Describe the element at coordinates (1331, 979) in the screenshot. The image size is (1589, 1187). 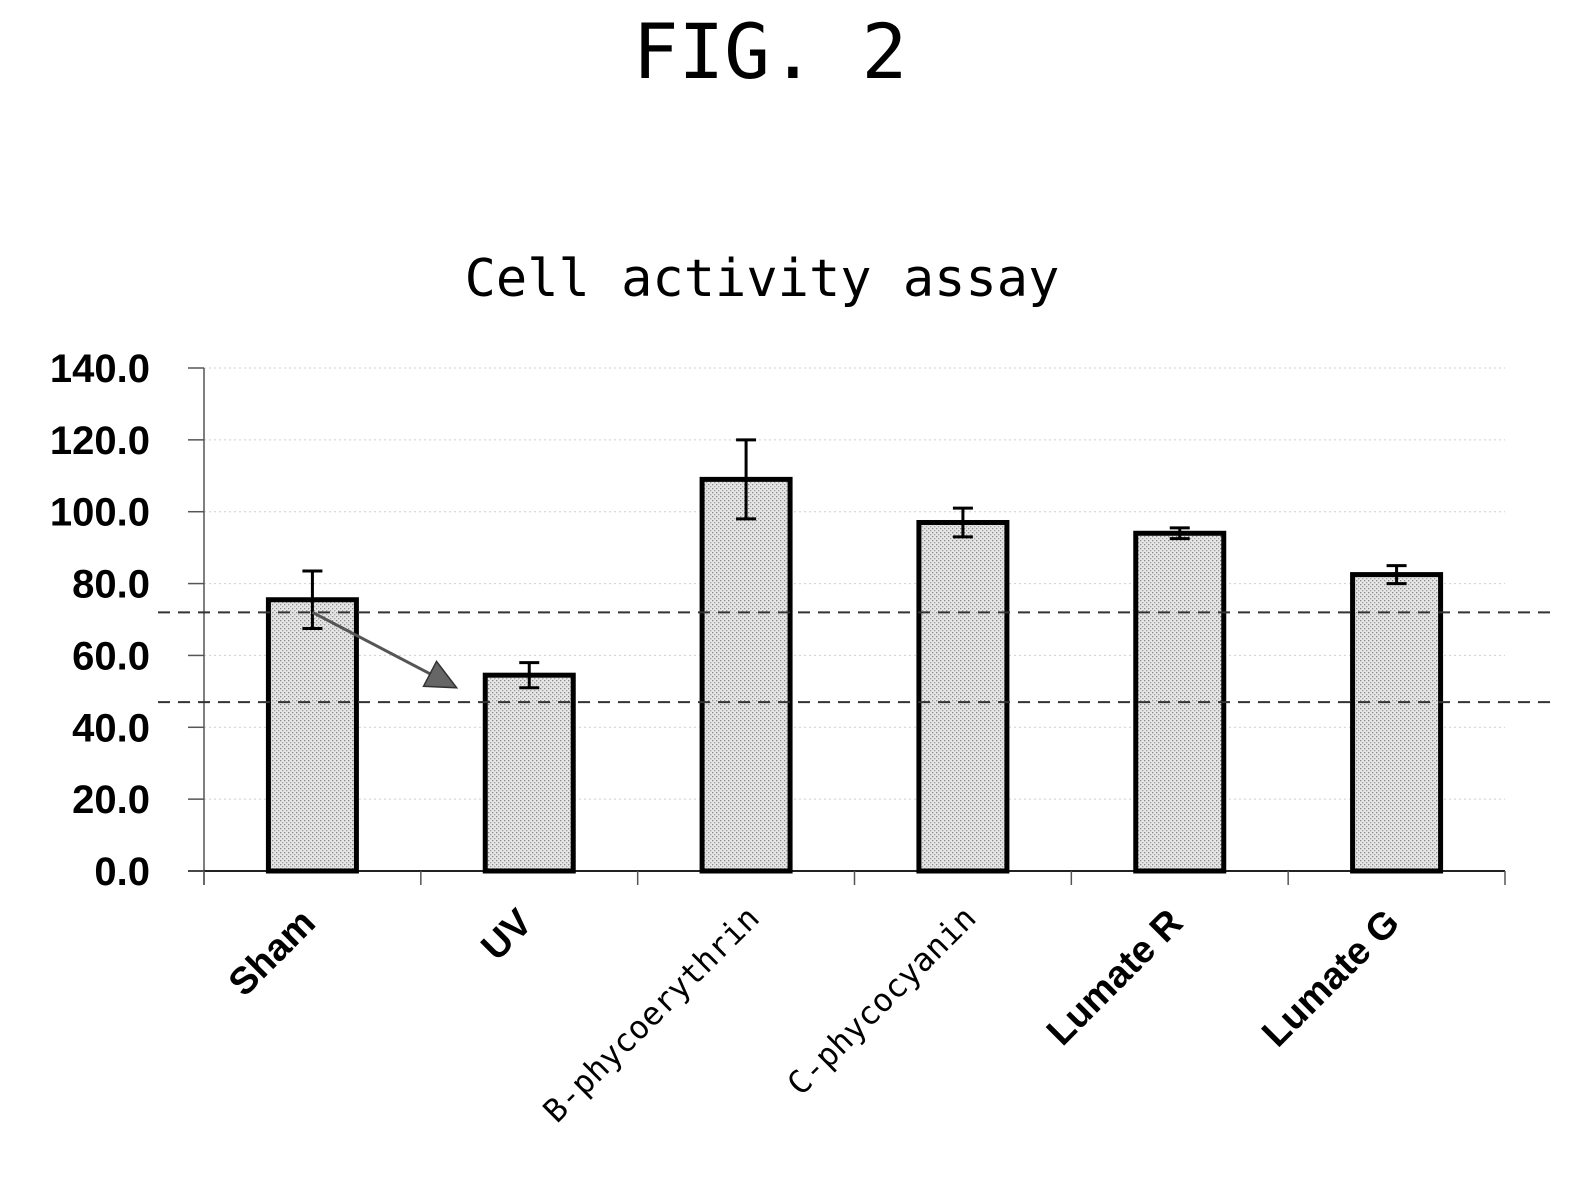
I see `x-tick-label: Lumate G` at that location.